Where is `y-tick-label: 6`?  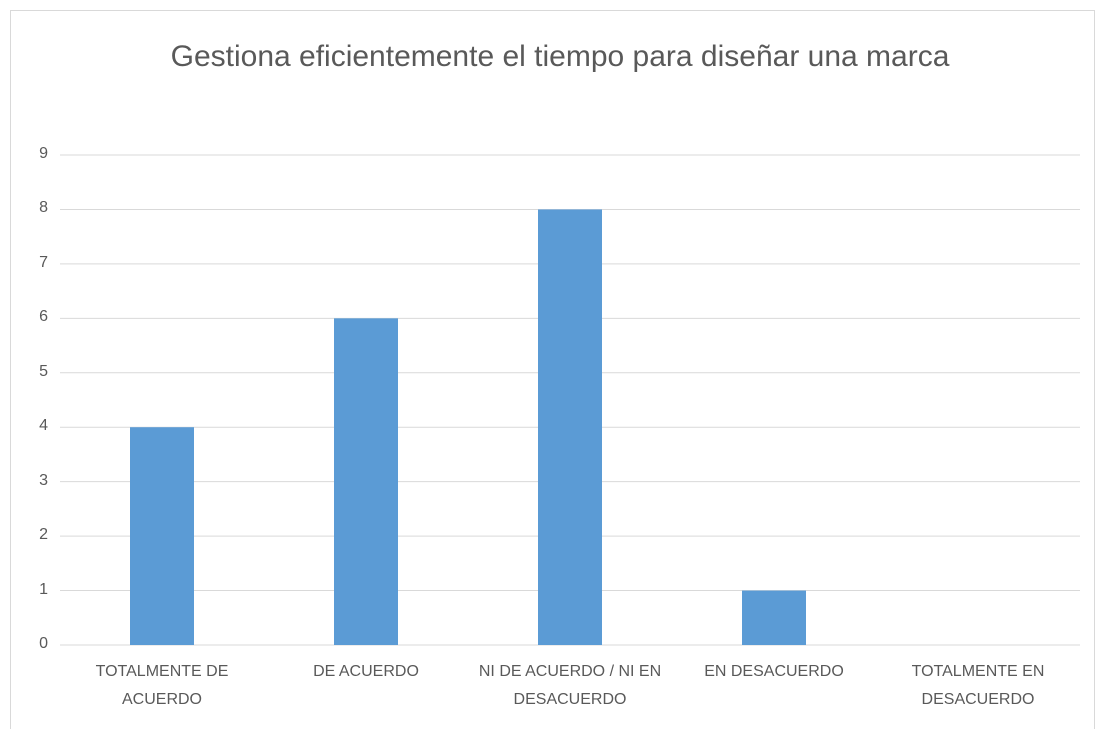 y-tick-label: 6 is located at coordinates (43, 317).